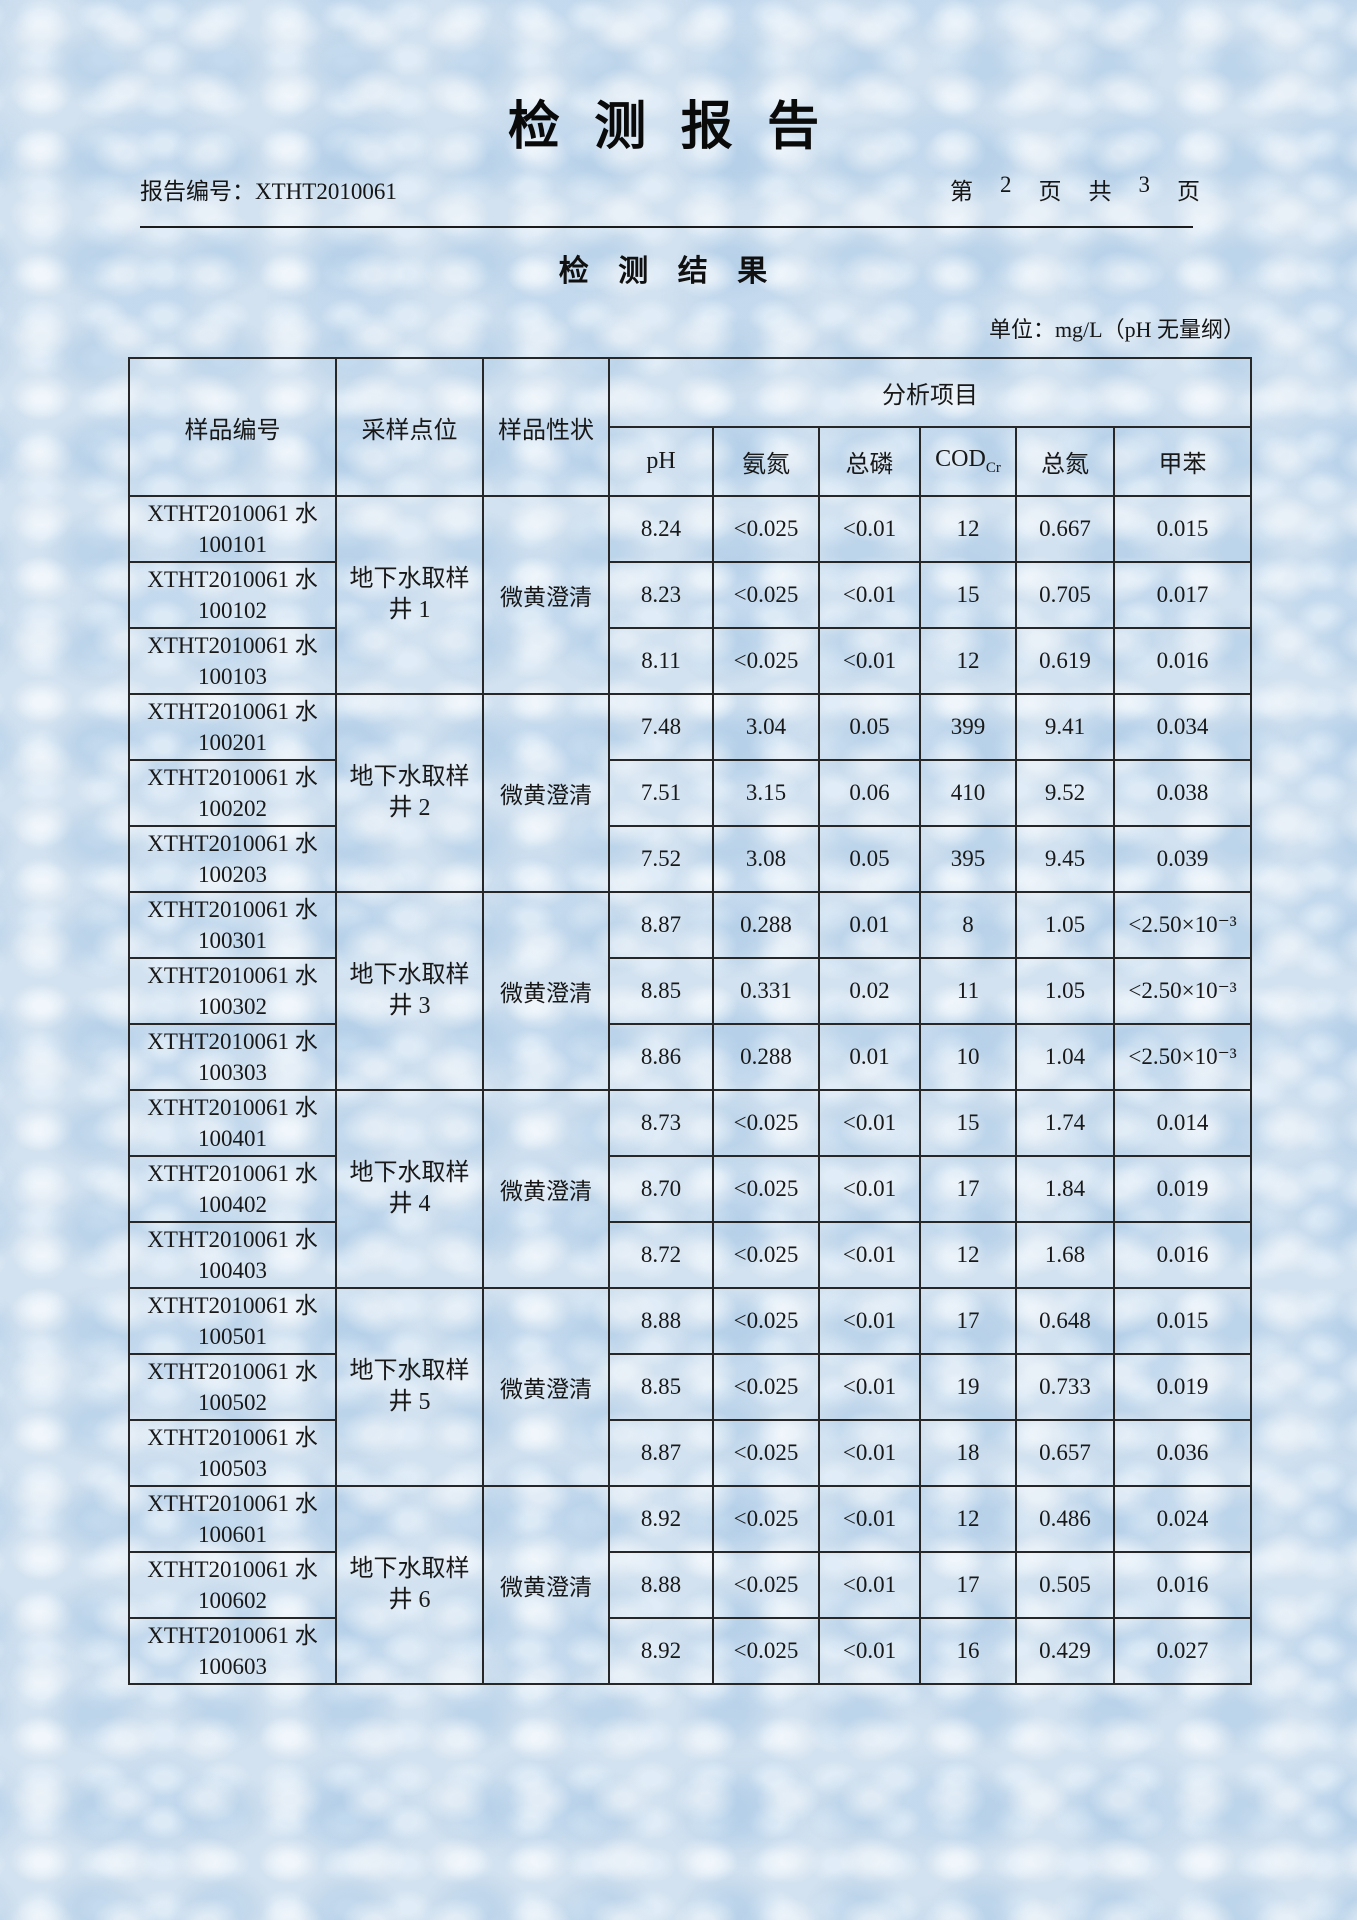 This screenshot has width=1357, height=1920. Describe the element at coordinates (661, 1123) in the screenshot. I see `value-cell: 8.73` at that location.